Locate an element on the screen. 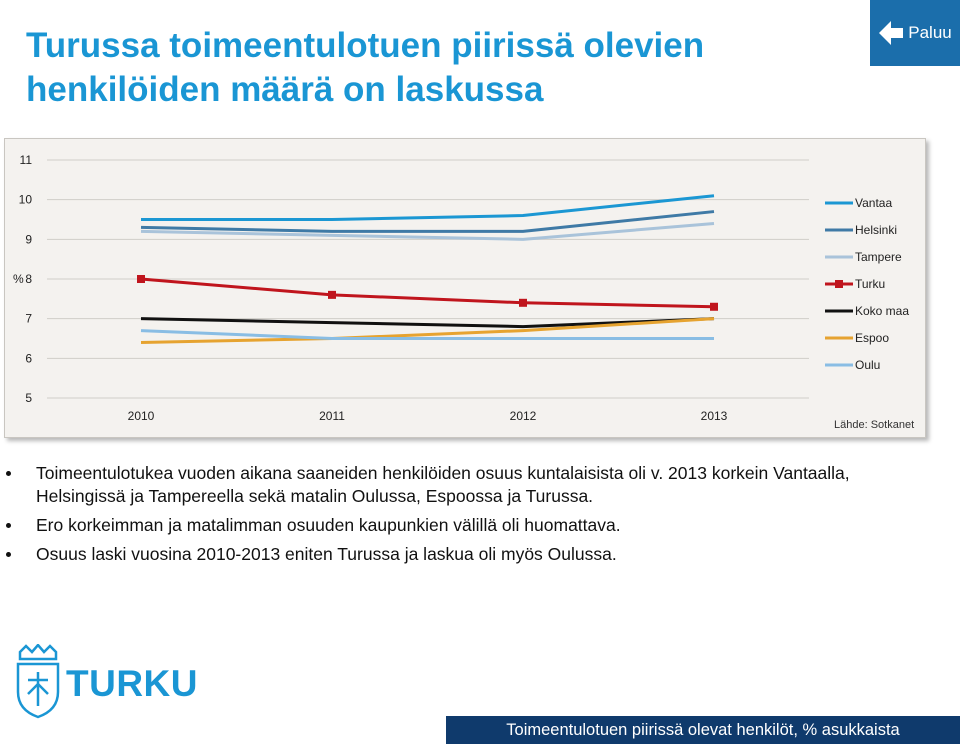 Image resolution: width=960 pixels, height=744 pixels. legend-item: Helsinki is located at coordinates (861, 230).